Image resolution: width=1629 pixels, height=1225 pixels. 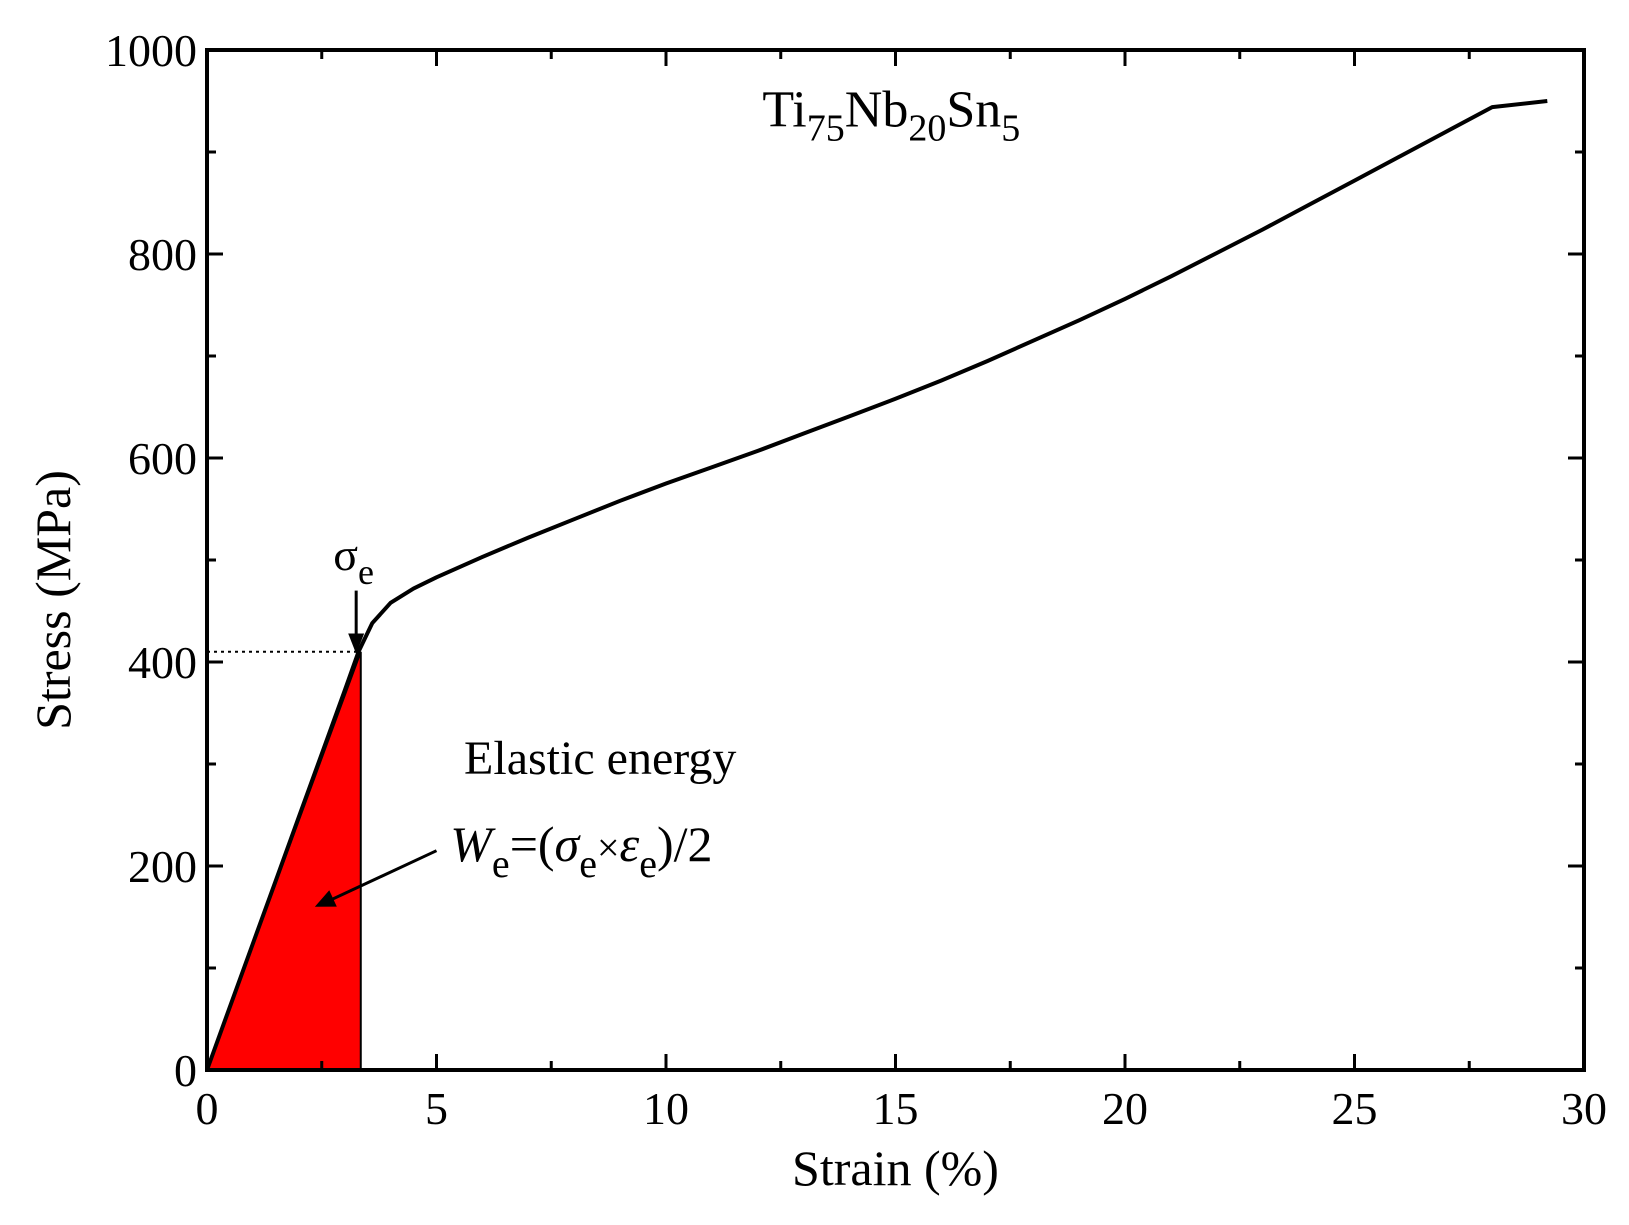 I want to click on x-tick-label: 0, so click(x=207, y=1108).